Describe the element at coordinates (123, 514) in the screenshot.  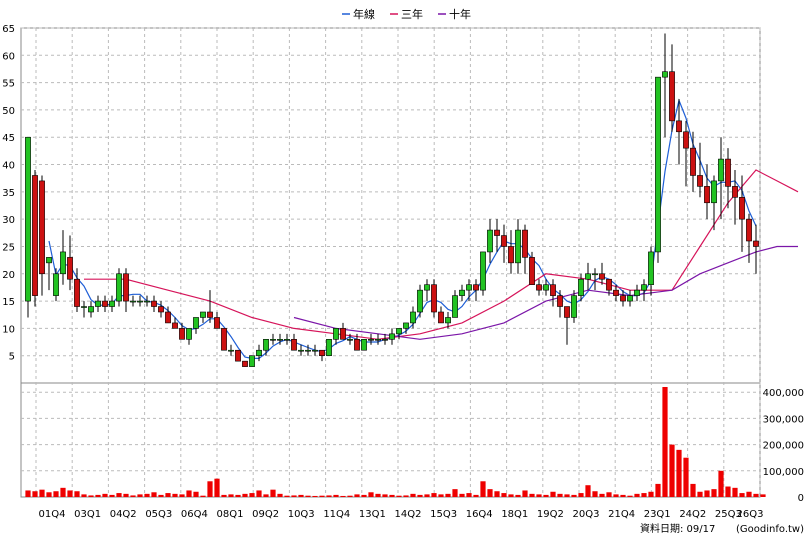
I see `x-tick-label: 04Q2` at that location.